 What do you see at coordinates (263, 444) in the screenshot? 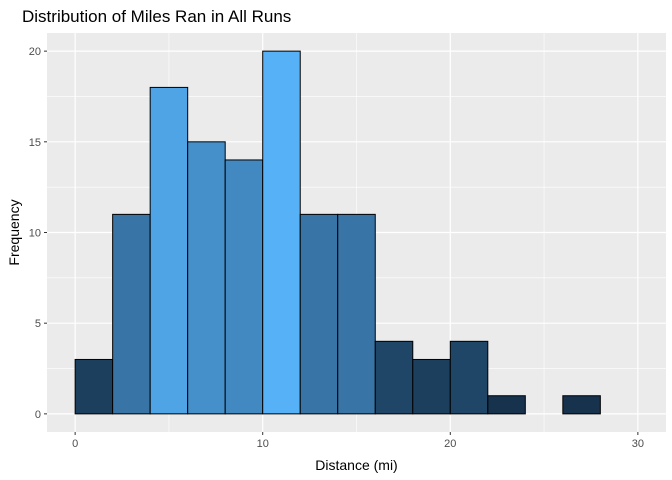
I see `x-tick-label: 10` at bounding box center [263, 444].